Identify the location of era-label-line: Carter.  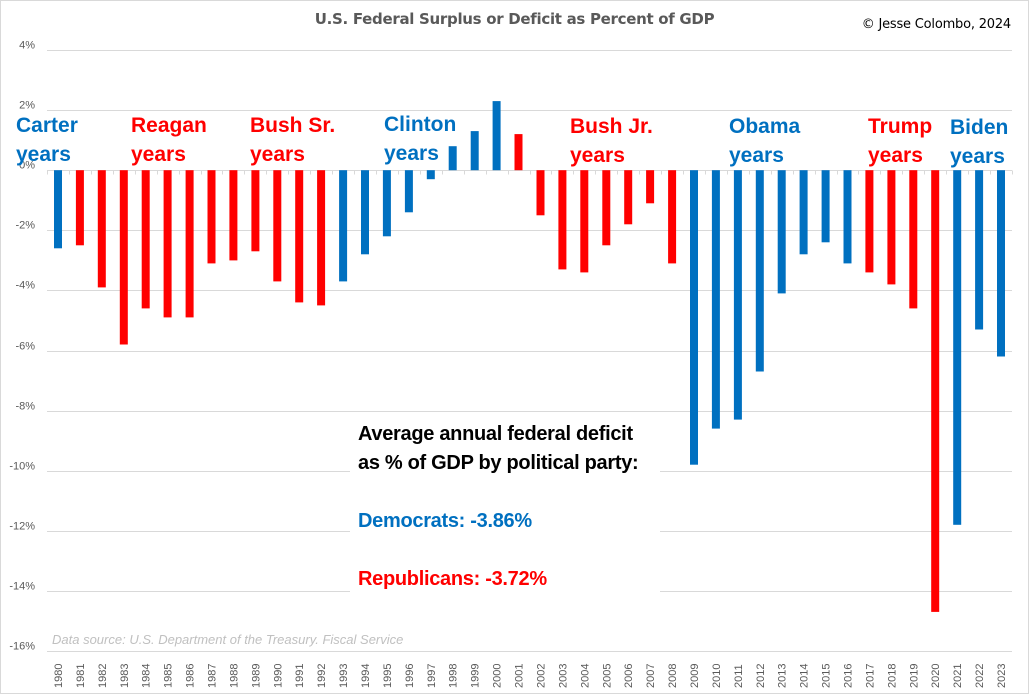
(47, 125).